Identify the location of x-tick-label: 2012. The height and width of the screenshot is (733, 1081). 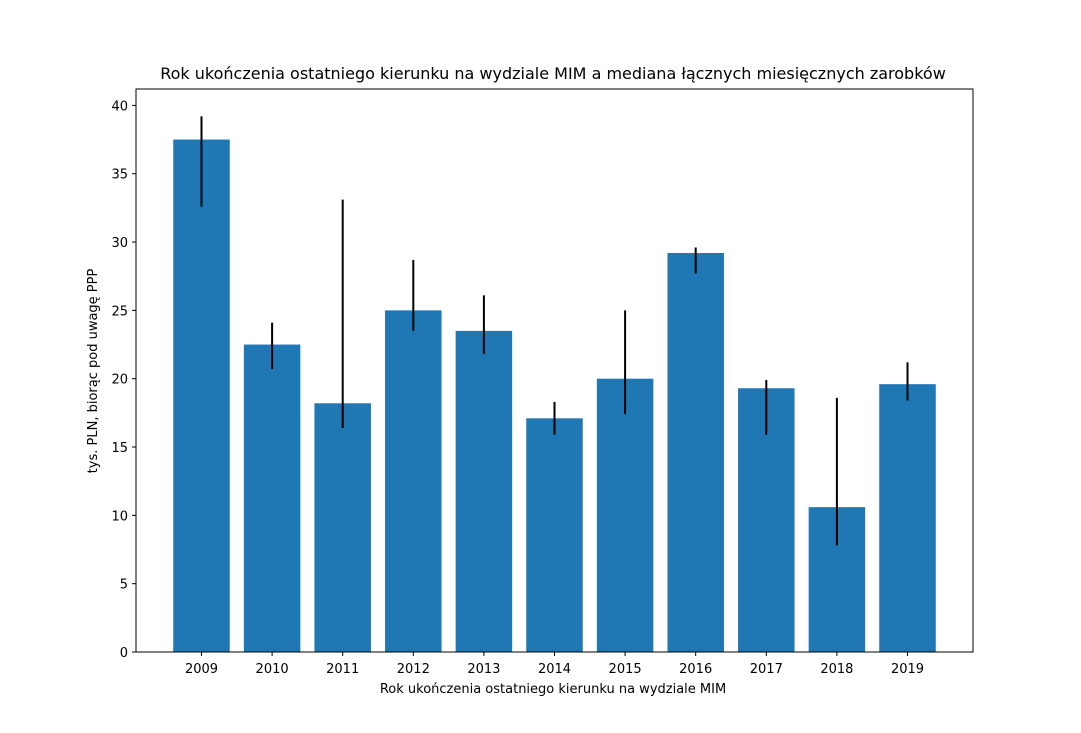
(413, 669).